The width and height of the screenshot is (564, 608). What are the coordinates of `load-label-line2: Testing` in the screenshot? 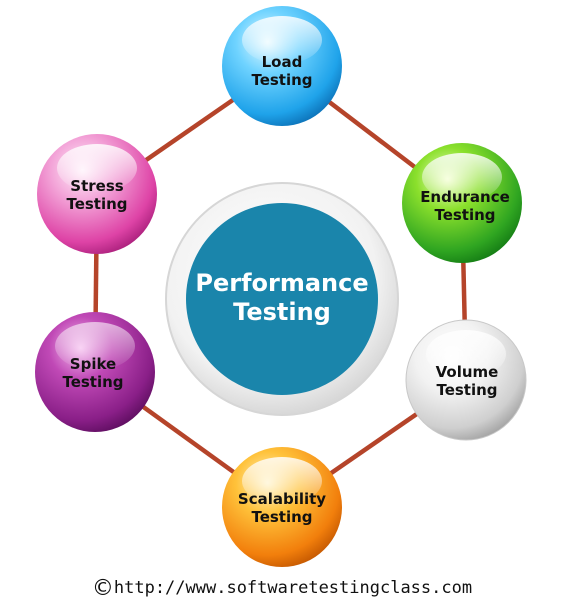 It's located at (281, 80).